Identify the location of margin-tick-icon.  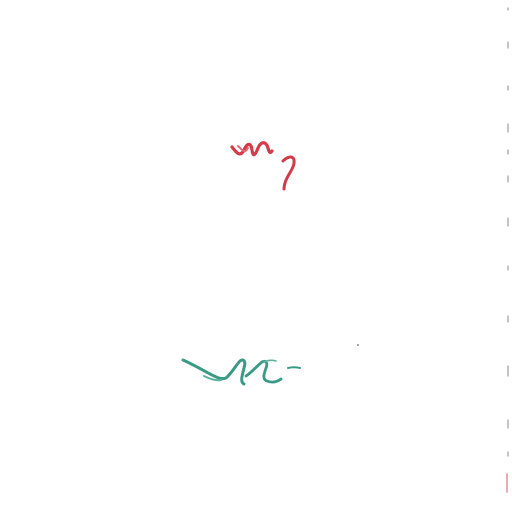
(507, 250).